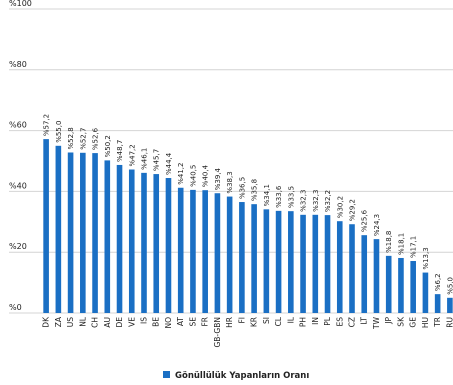 Image resolution: width=453 pixels, height=385 pixels. Describe the element at coordinates (192, 322) in the screenshot. I see `x-tick-label: SE` at that location.